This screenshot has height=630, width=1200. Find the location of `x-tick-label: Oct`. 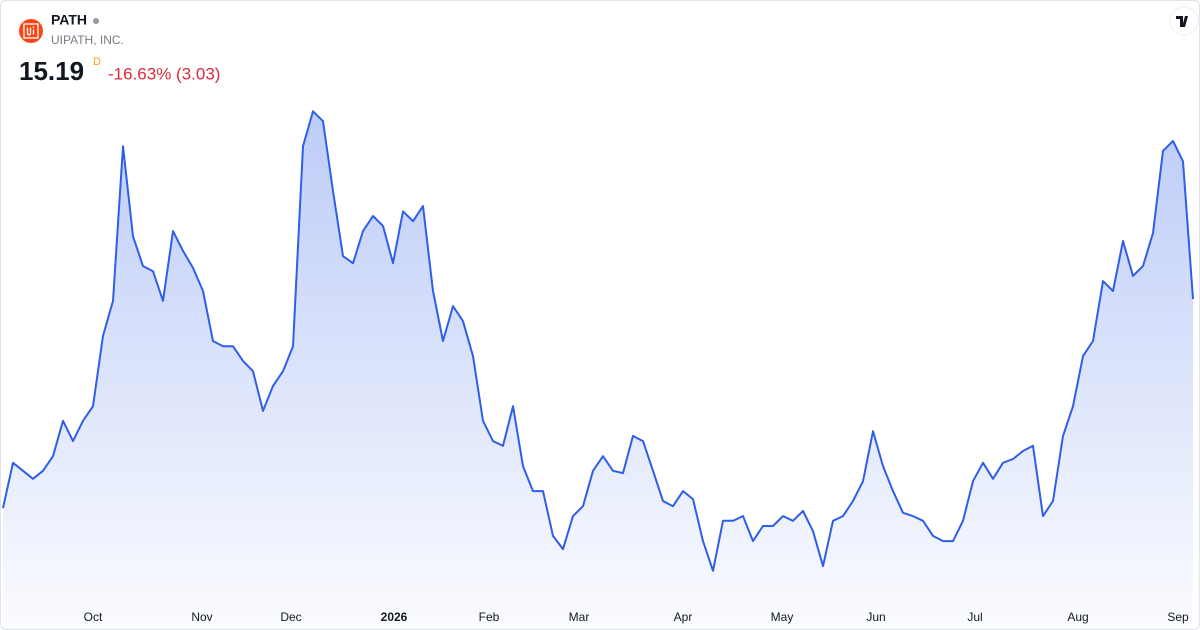

x-tick-label: Oct is located at coordinates (93, 617).